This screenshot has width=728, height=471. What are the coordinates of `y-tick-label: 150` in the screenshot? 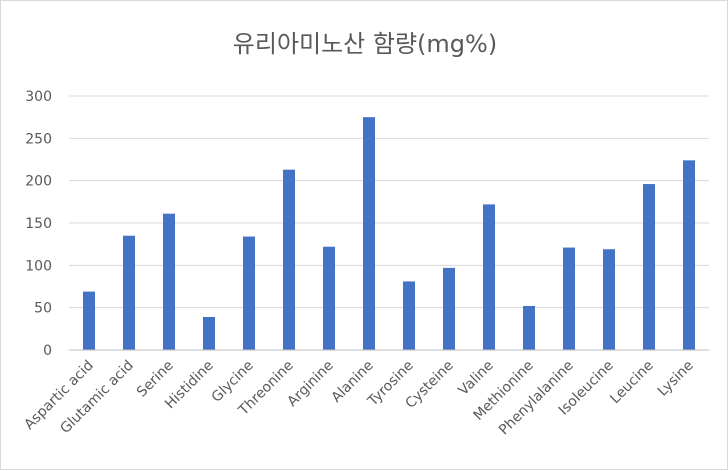 It's located at (38, 224).